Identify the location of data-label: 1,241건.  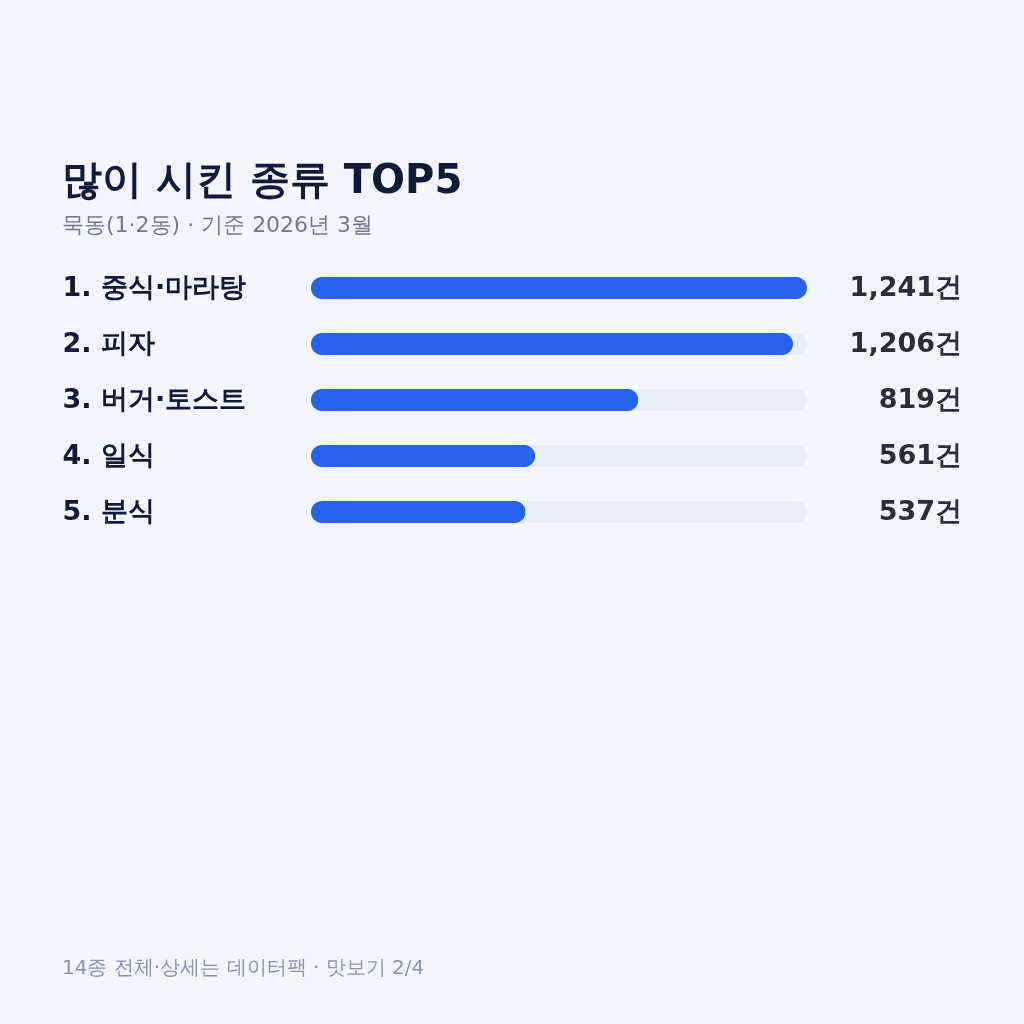
(905, 286).